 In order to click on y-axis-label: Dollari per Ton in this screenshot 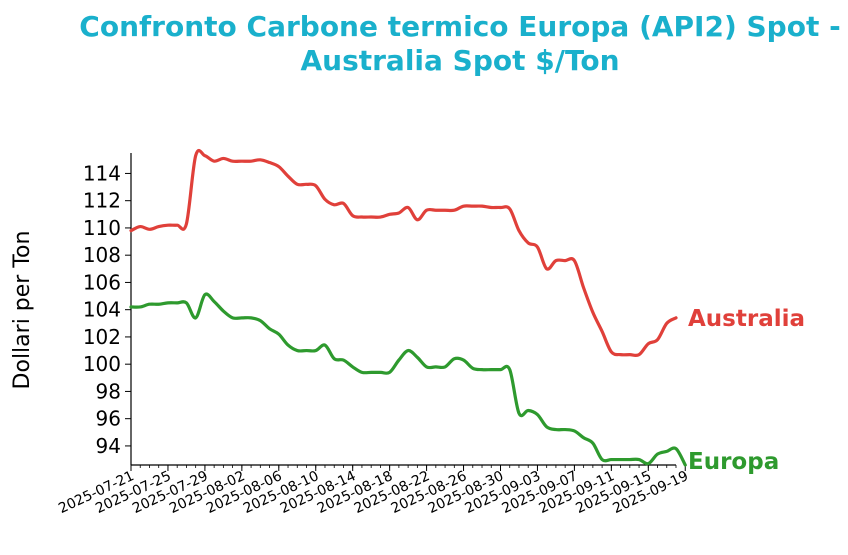, I will do `click(22, 310)`.